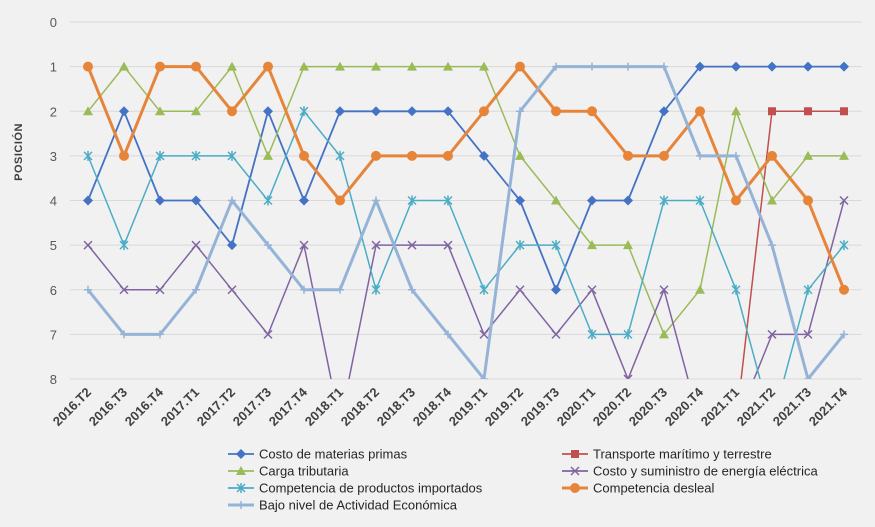  What do you see at coordinates (144, 406) in the screenshot?
I see `x-tick-label: 2016.T4` at bounding box center [144, 406].